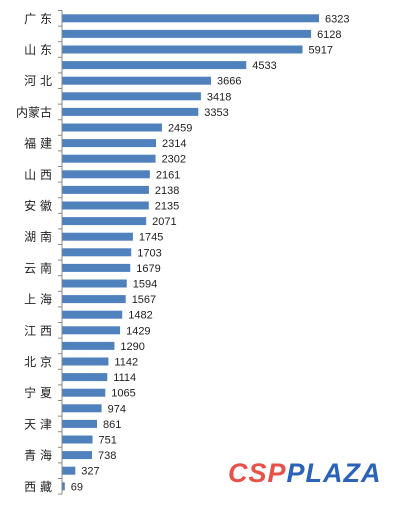  I want to click on value-label: 6323, so click(337, 19).